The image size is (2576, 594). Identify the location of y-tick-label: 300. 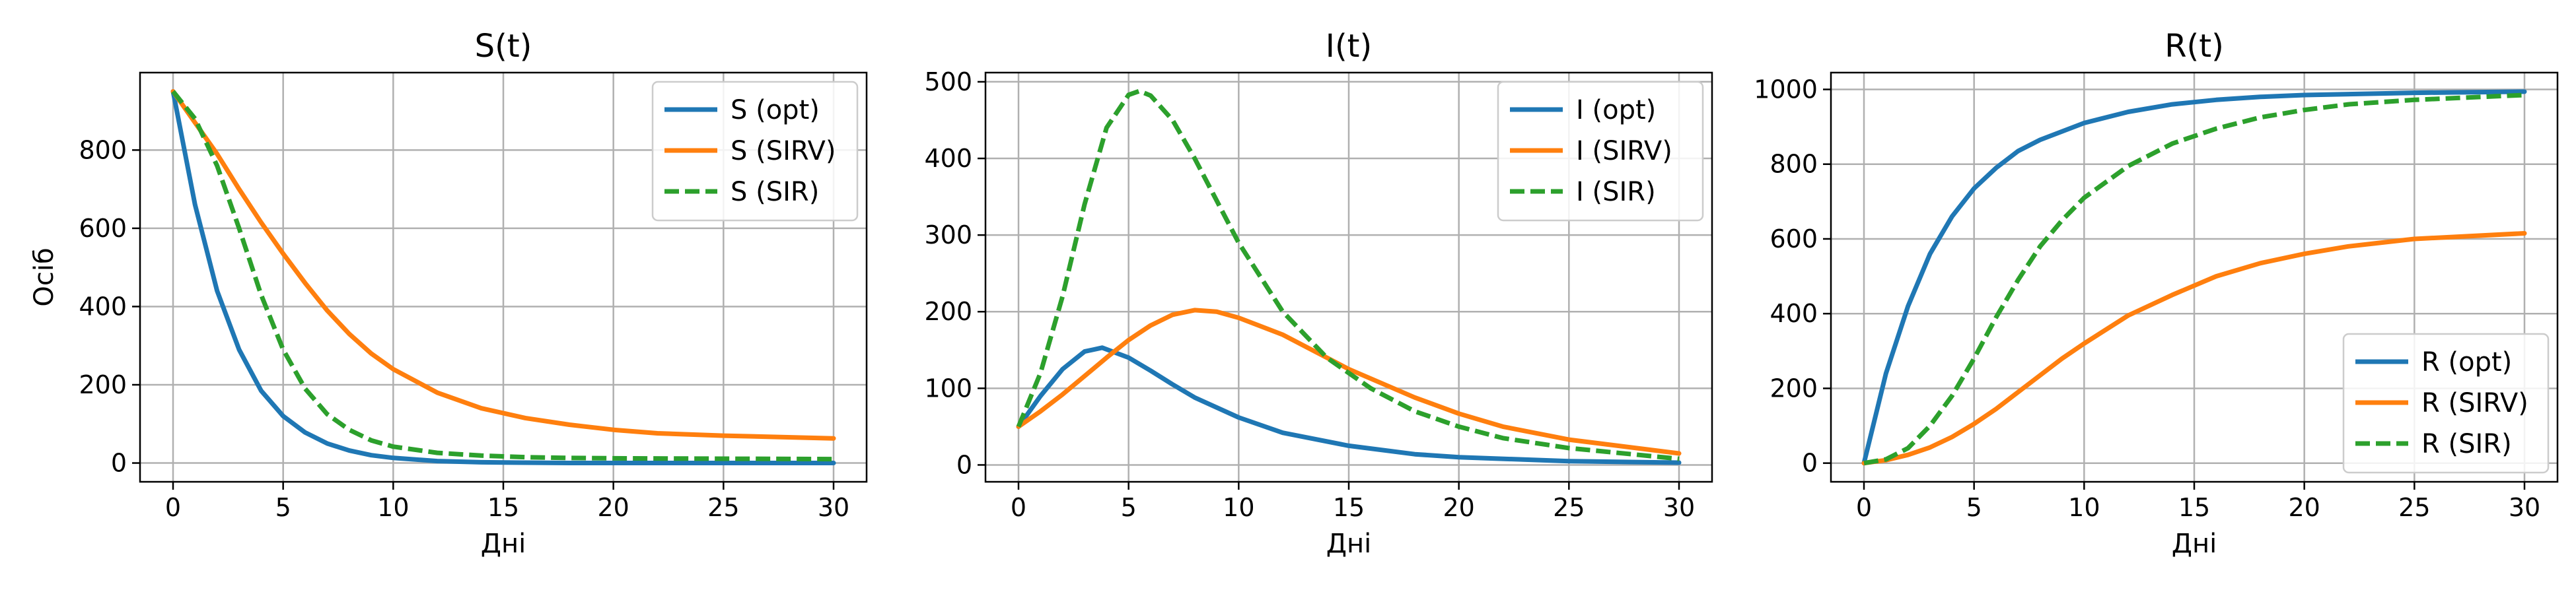
(948, 235).